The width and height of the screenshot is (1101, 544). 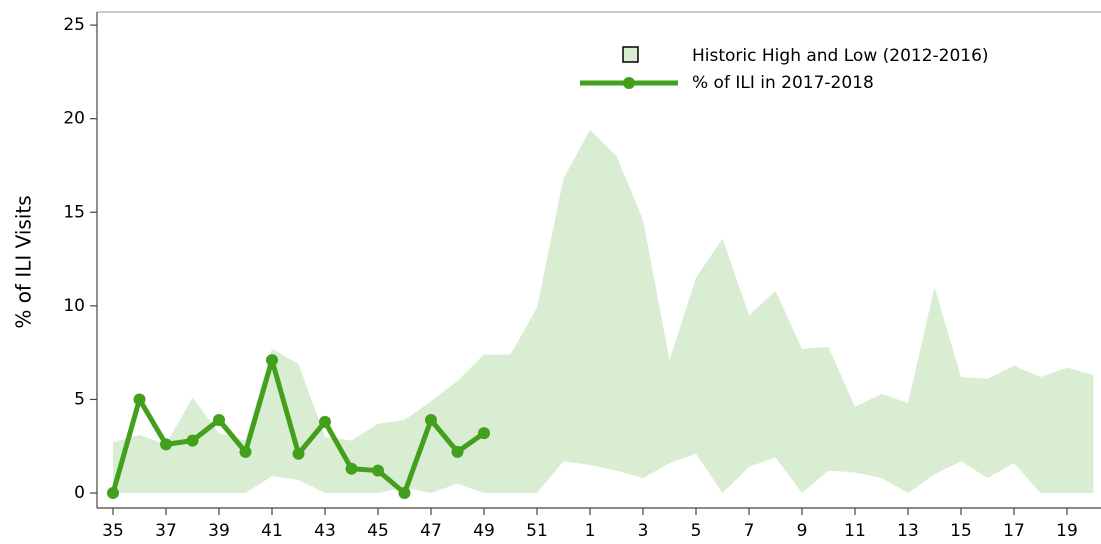 I want to click on x-tick-label: 41, so click(x=272, y=531).